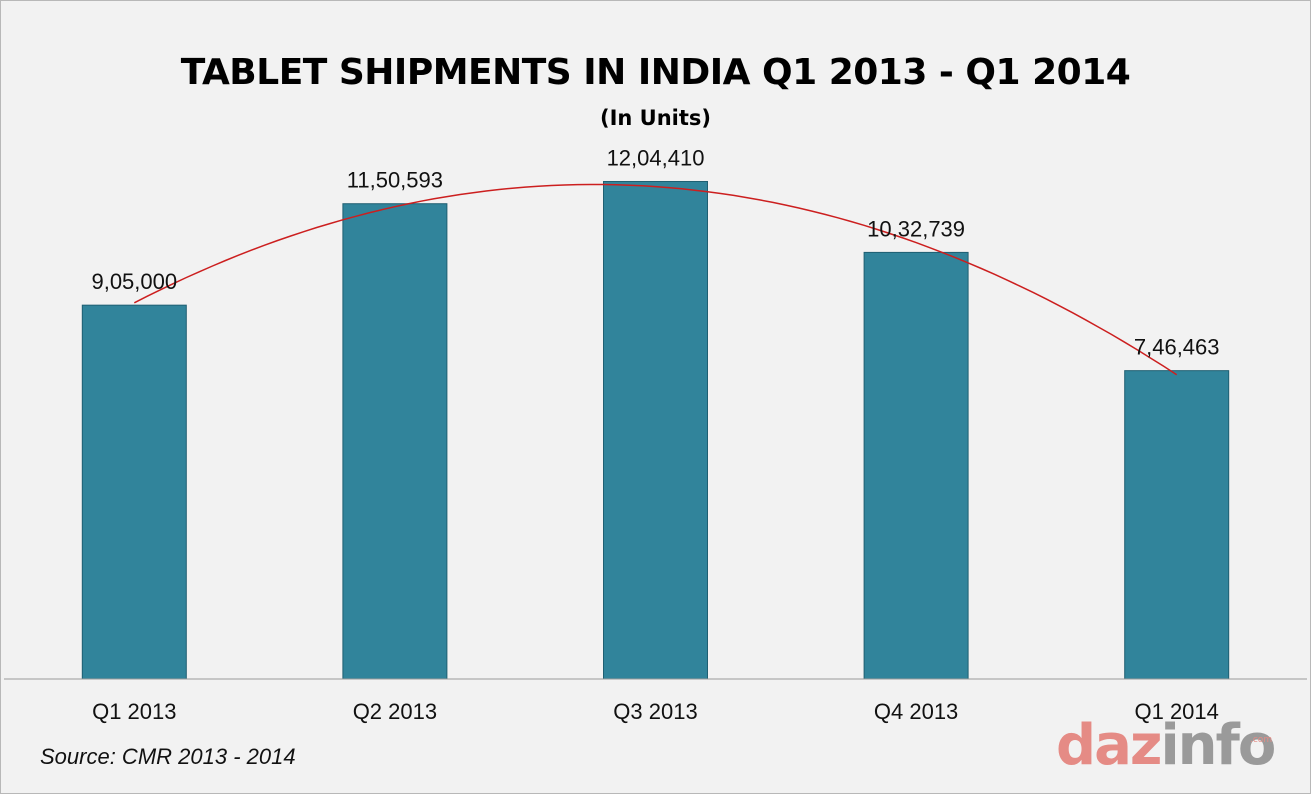 This screenshot has height=794, width=1311. I want to click on x-tick-label: Q1 2013, so click(134, 711).